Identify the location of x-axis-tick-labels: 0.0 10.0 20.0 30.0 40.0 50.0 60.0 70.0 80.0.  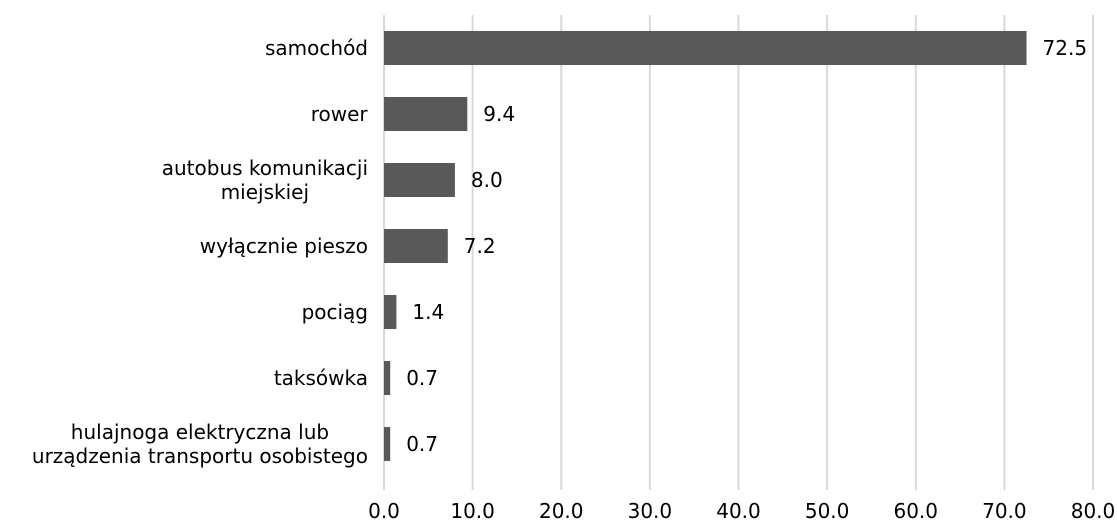
(741, 510).